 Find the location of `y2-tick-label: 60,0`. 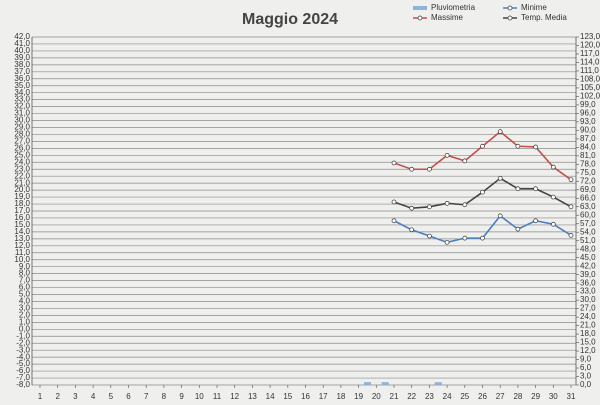

y2-tick-label: 60,0 is located at coordinates (588, 214).